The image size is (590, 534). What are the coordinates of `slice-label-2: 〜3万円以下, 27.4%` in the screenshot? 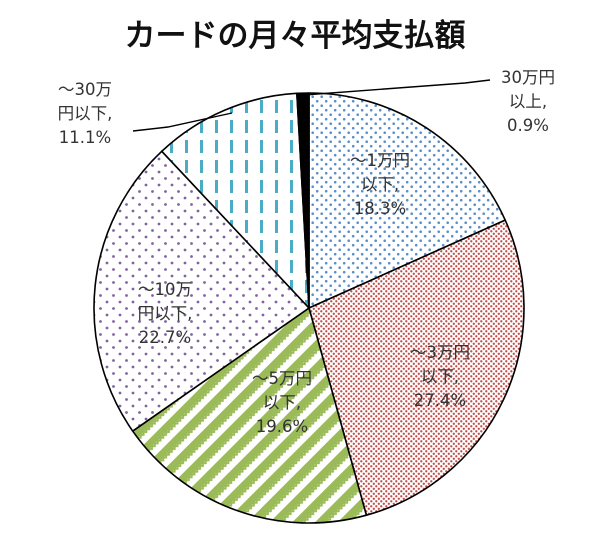 It's located at (440, 376).